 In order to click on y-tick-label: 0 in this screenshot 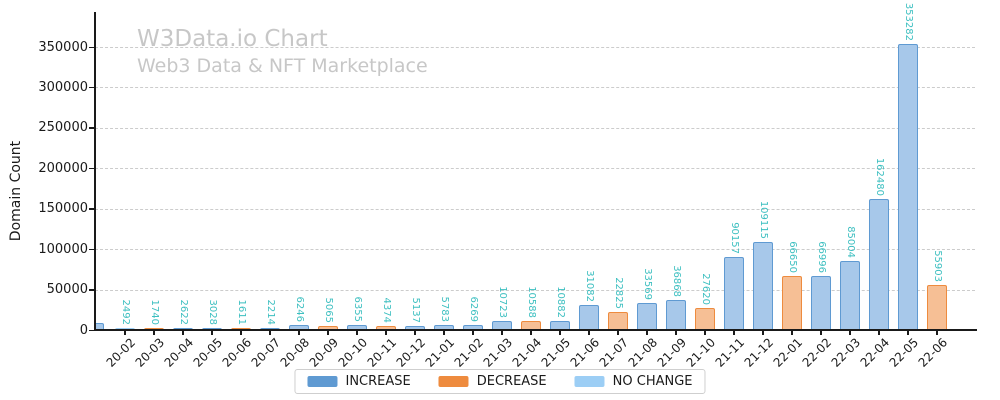, I will do `click(83, 330)`.